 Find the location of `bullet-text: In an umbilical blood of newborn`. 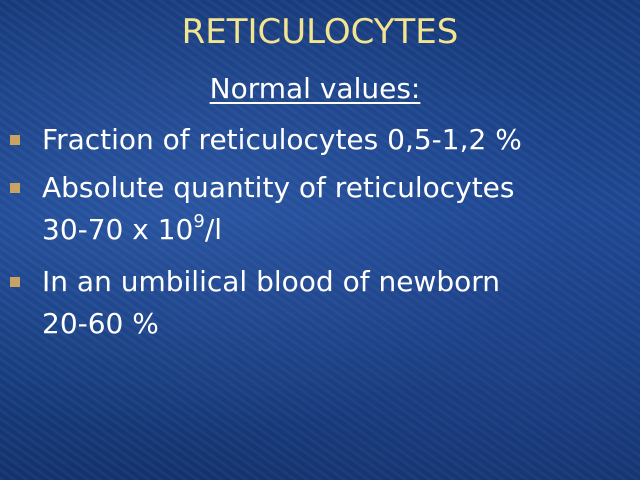

bullet-text: In an umbilical blood of newborn is located at coordinates (271, 281).